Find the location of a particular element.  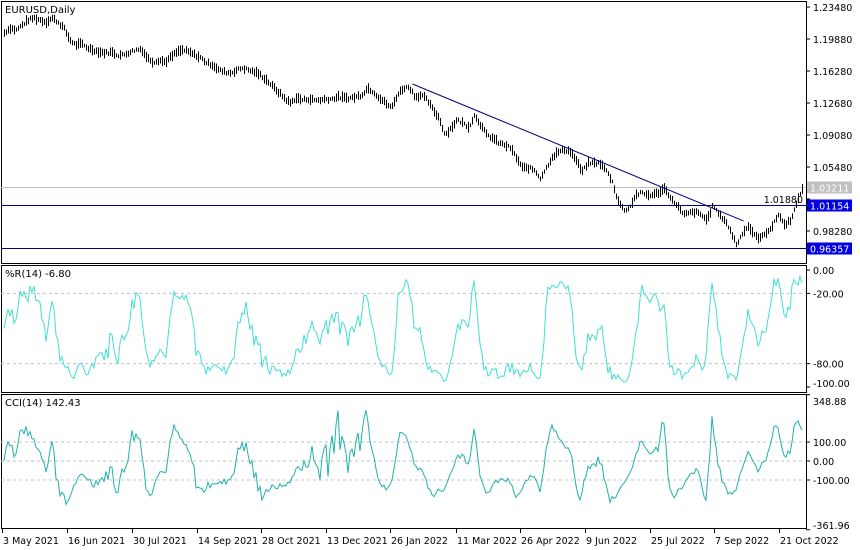

price-label: 1.01154 is located at coordinates (829, 207).